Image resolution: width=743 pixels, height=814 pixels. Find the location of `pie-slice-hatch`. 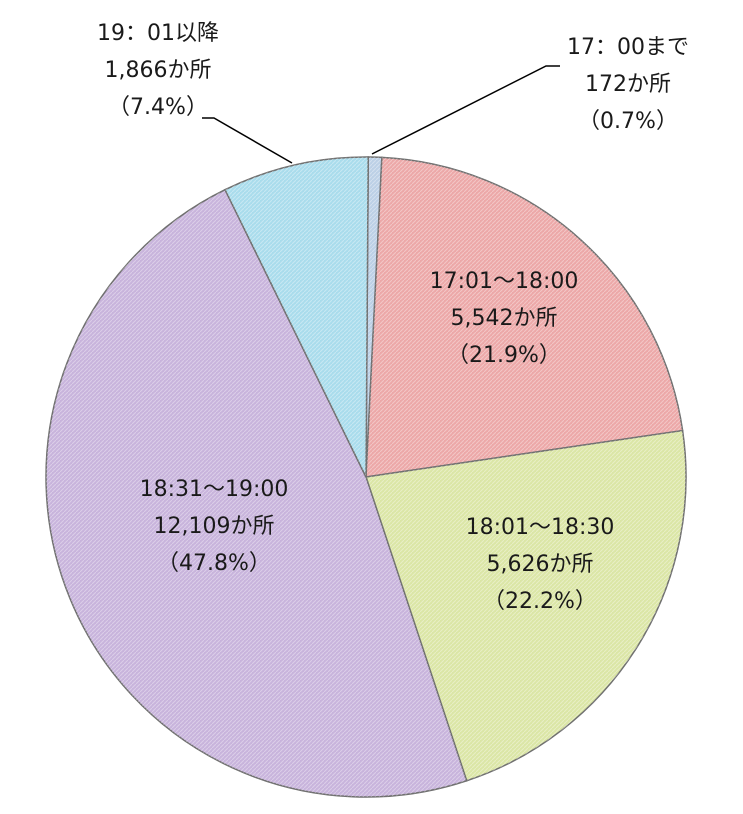

pie-slice-hatch is located at coordinates (297, 317).